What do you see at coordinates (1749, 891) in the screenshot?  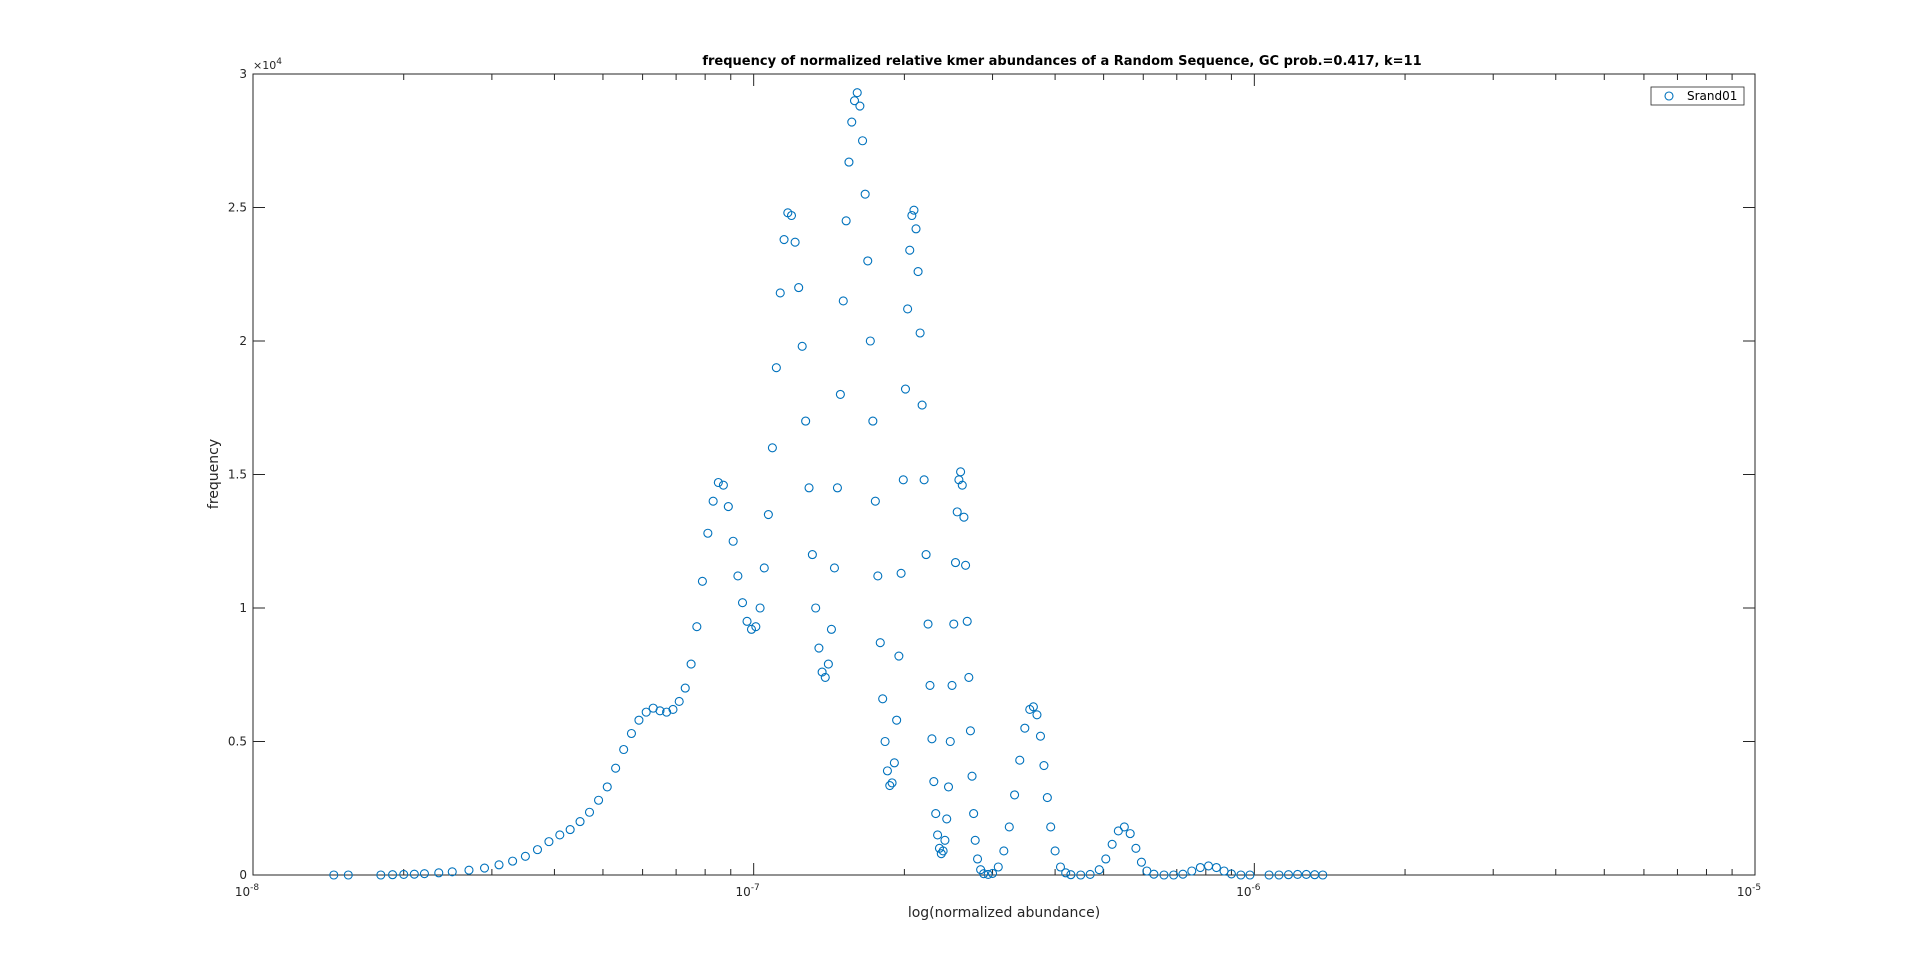 I see `x-tick-label: 10-5` at bounding box center [1749, 891].